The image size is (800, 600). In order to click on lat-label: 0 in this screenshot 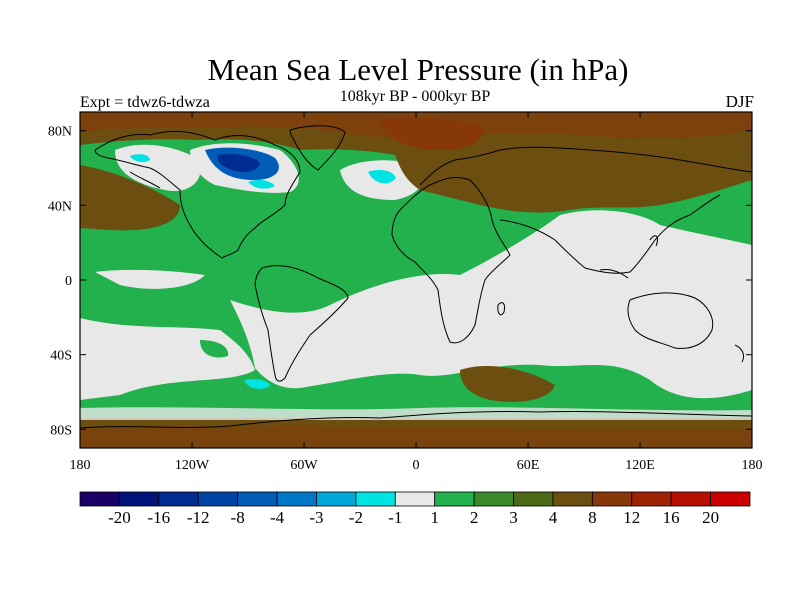, I will do `click(68, 281)`.